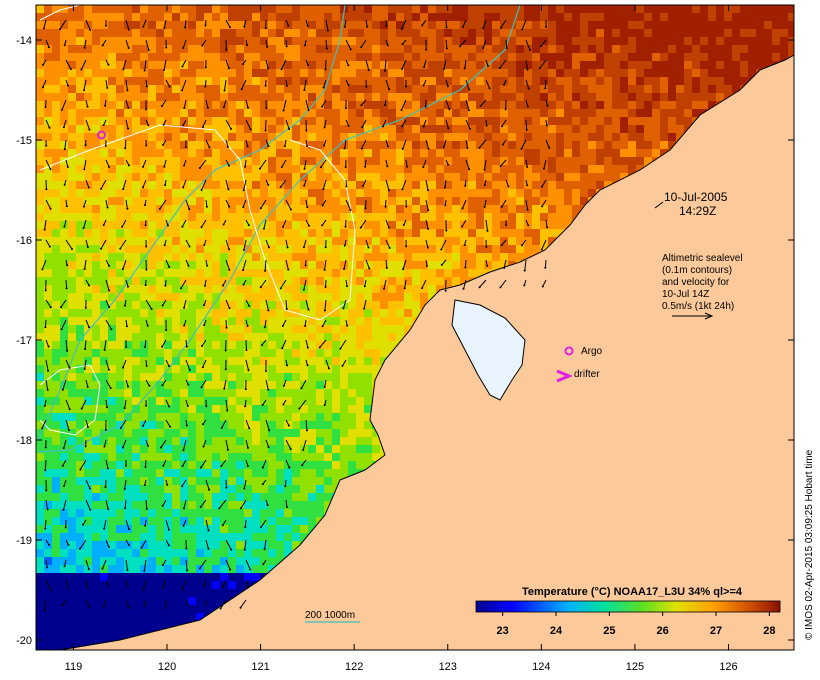 The width and height of the screenshot is (820, 680). What do you see at coordinates (448, 667) in the screenshot?
I see `x-tick-label: 123` at bounding box center [448, 667].